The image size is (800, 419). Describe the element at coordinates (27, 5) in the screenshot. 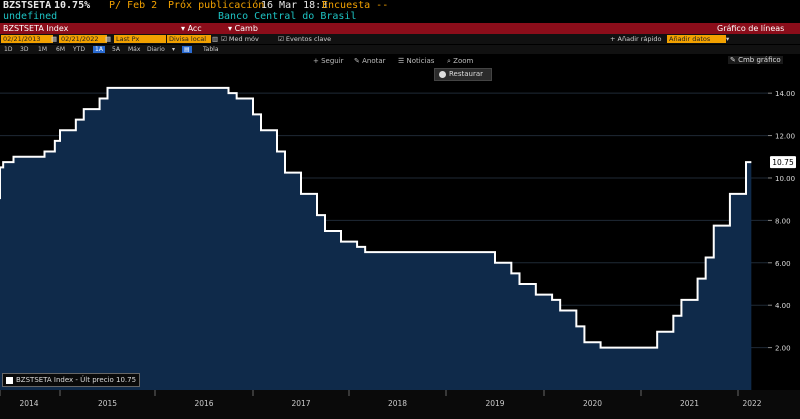

I see `ticker-label: BZSTSETA` at that location.